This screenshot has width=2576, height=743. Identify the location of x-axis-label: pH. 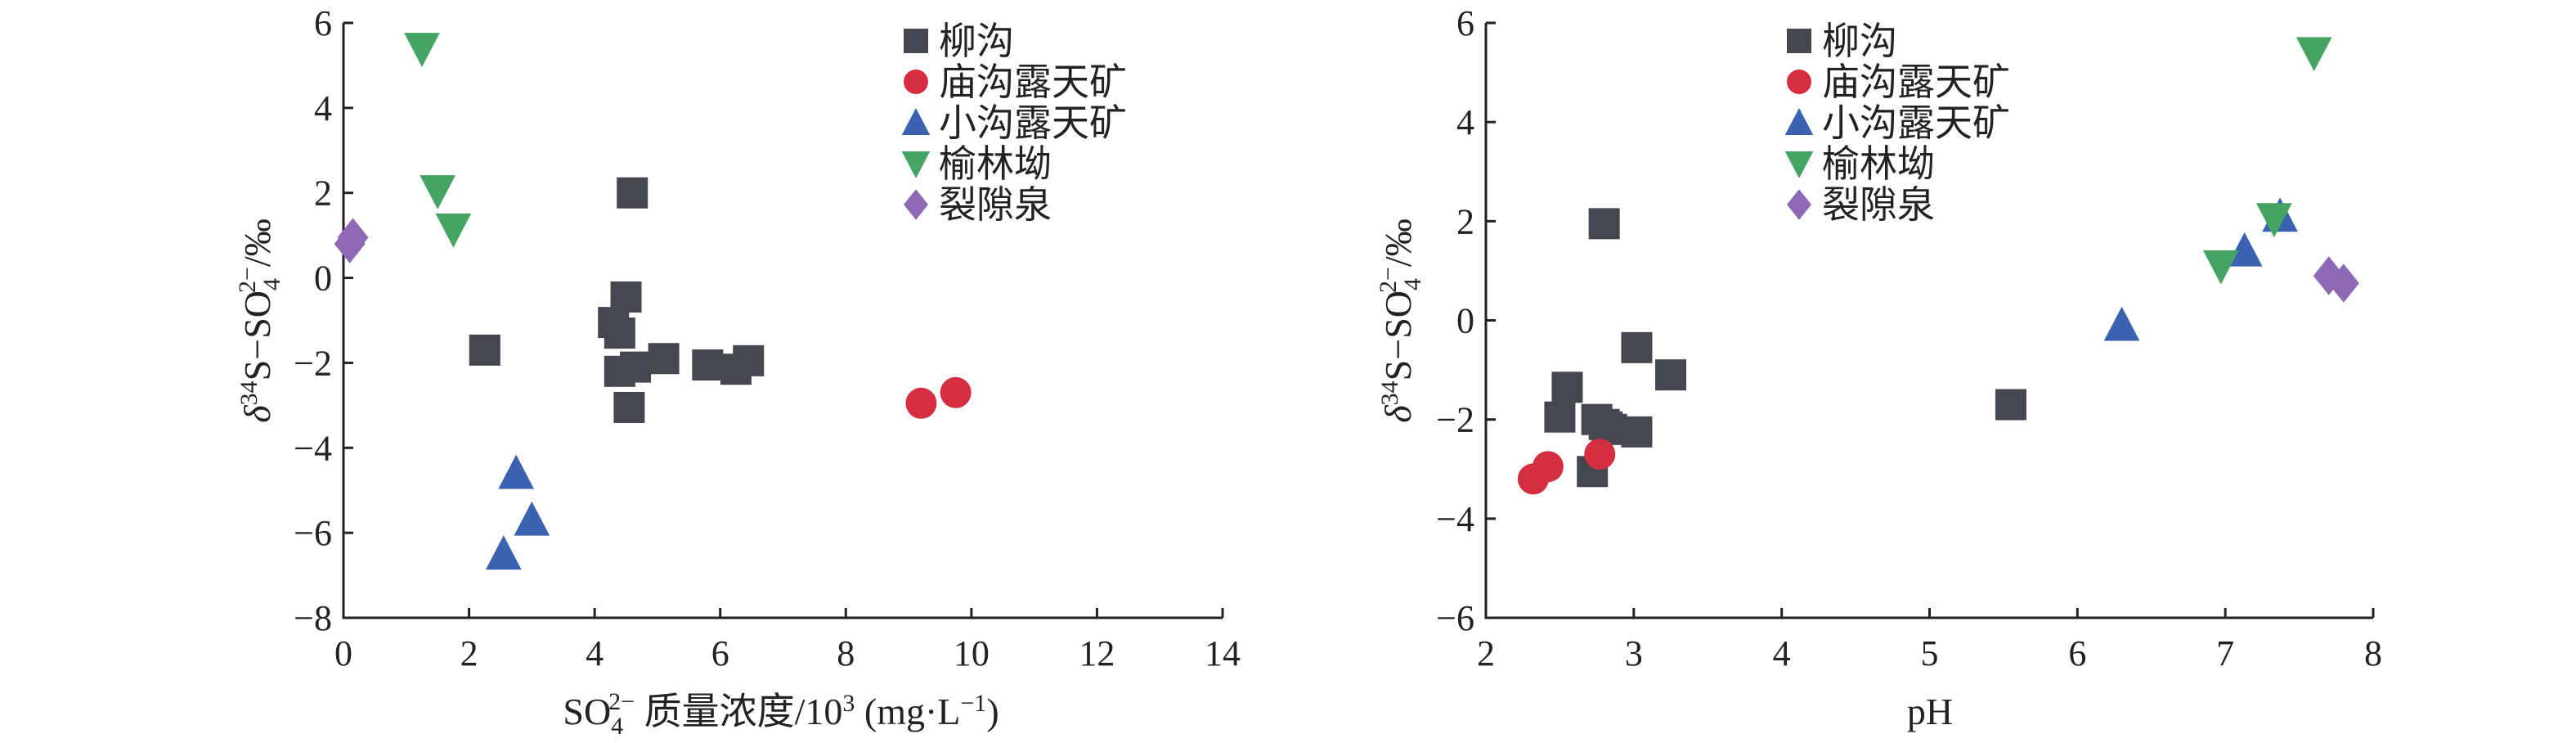
(1930, 711).